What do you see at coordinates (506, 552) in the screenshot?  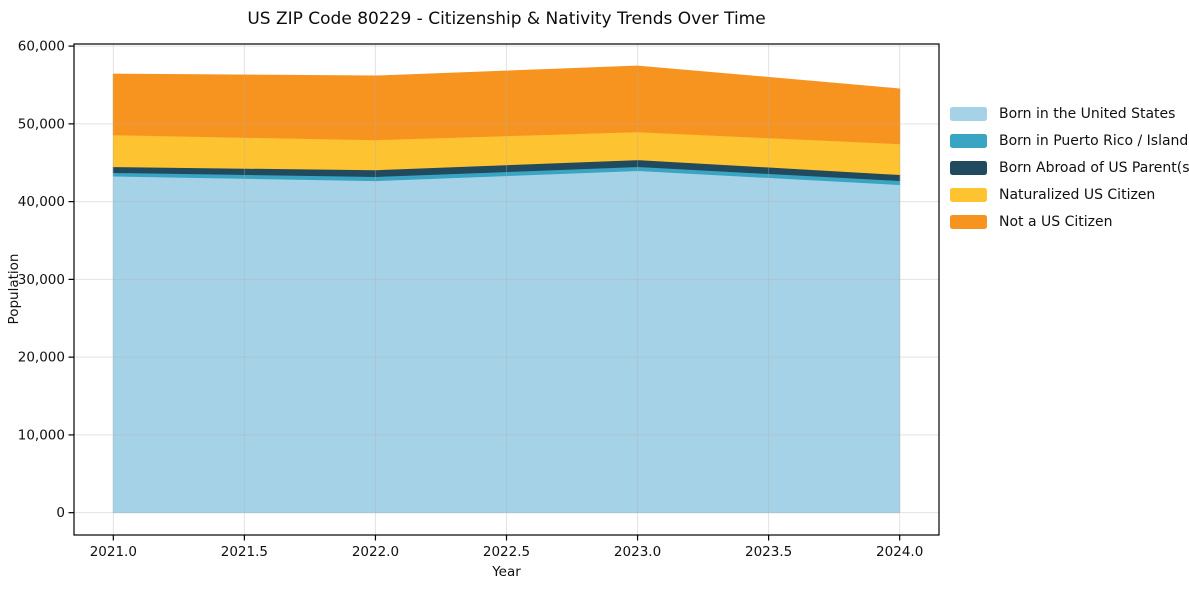 I see `x-tick-label: 2022.5` at bounding box center [506, 552].